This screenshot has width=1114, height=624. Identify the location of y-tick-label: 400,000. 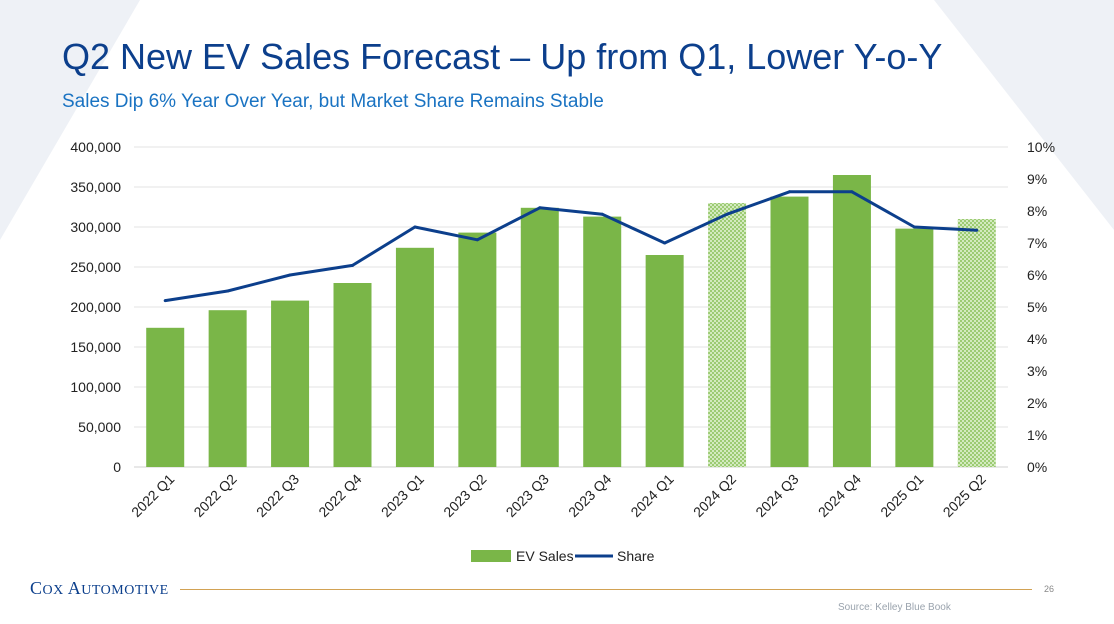
(95, 147).